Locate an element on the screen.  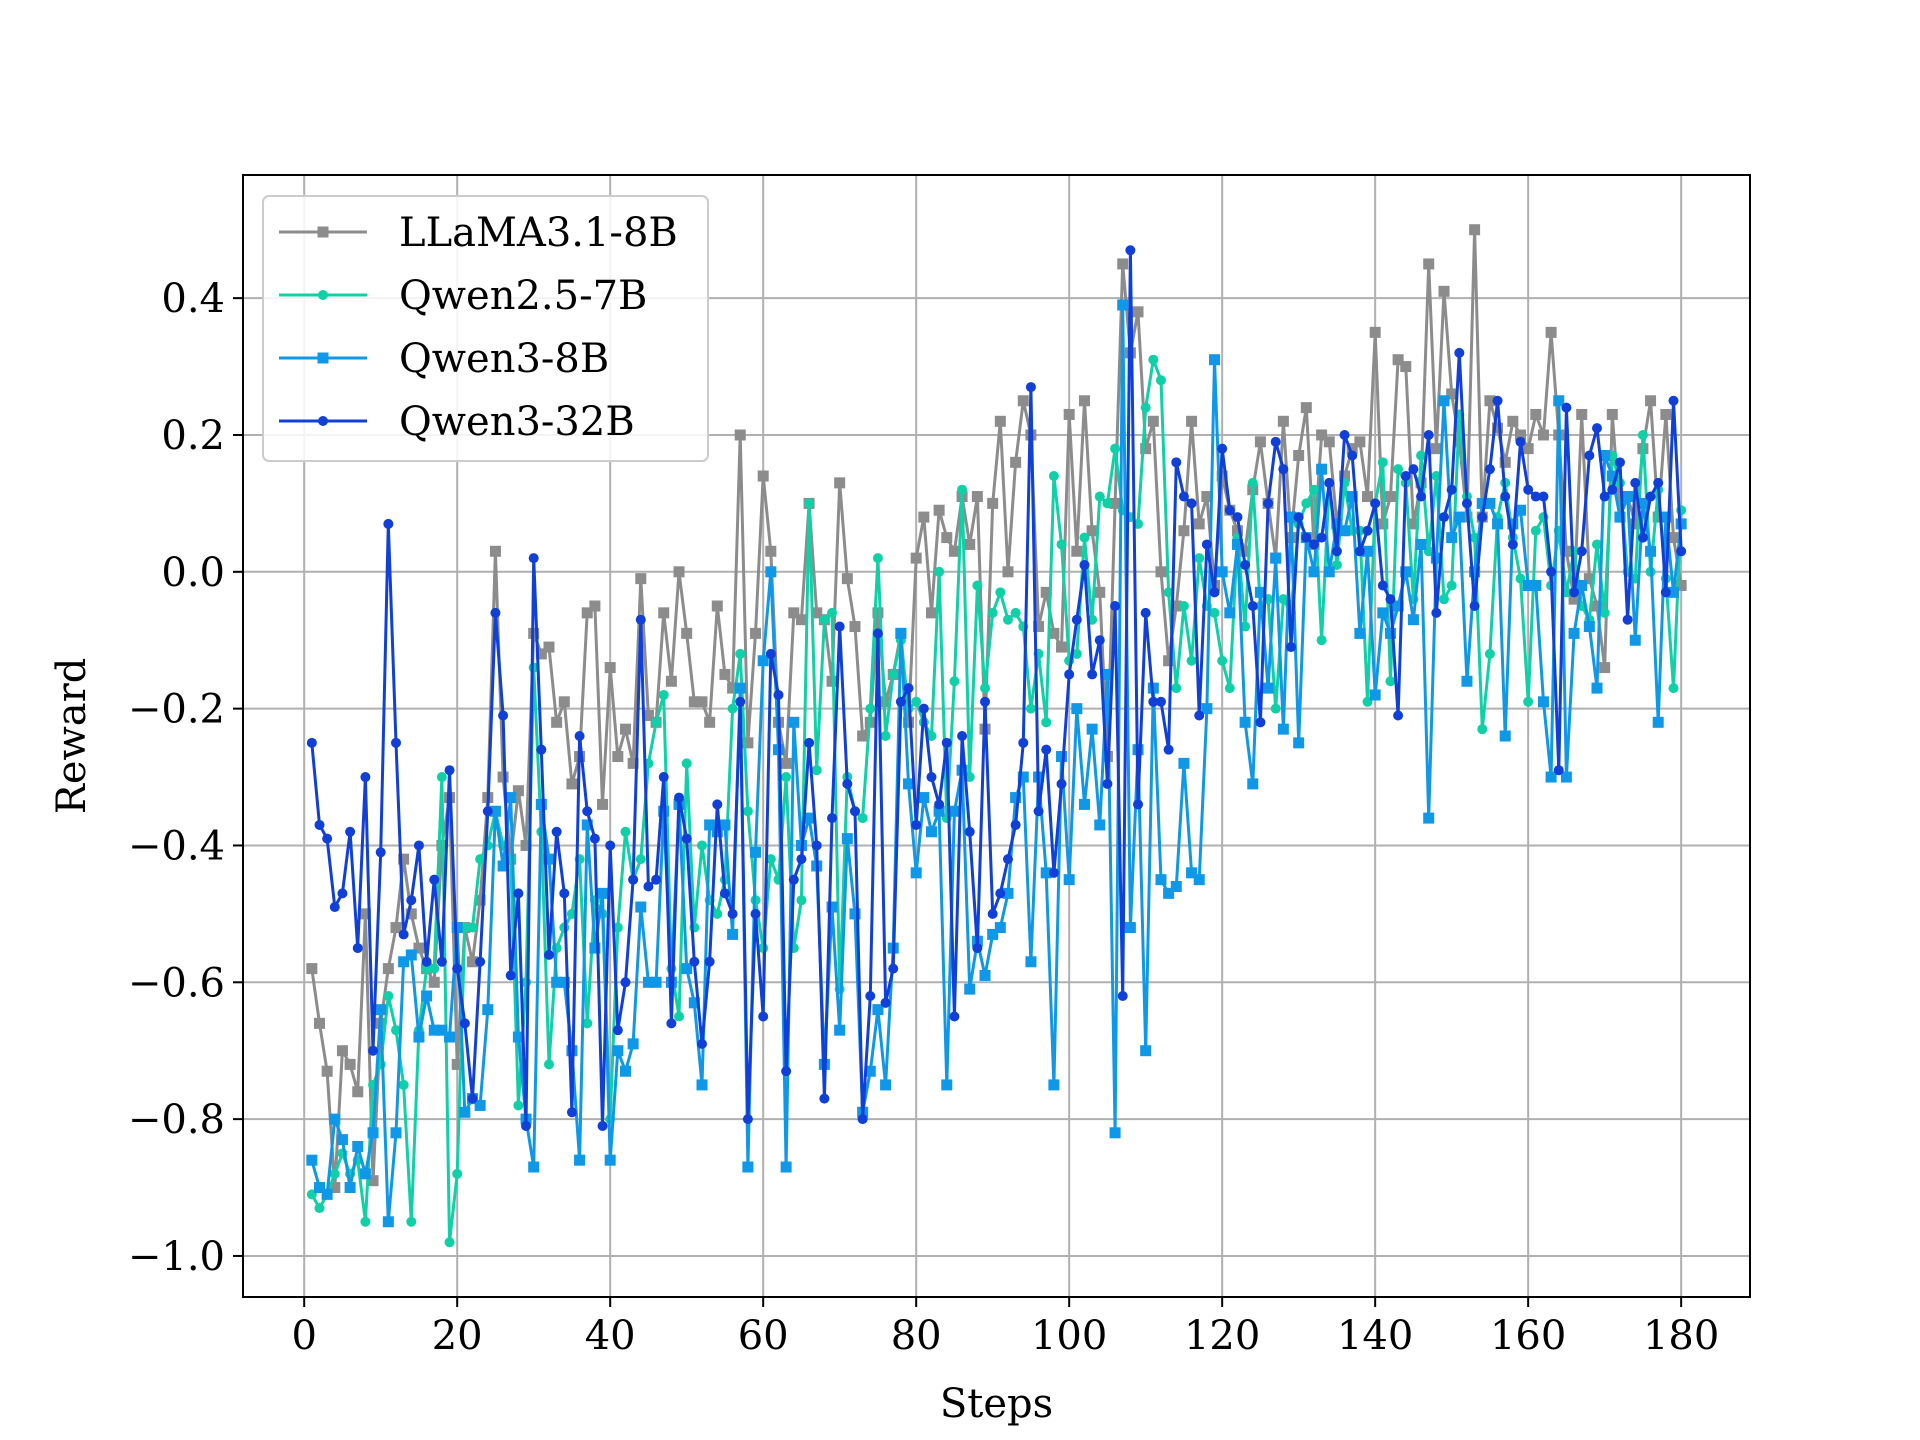
x-tick-label: 60 is located at coordinates (763, 1336).